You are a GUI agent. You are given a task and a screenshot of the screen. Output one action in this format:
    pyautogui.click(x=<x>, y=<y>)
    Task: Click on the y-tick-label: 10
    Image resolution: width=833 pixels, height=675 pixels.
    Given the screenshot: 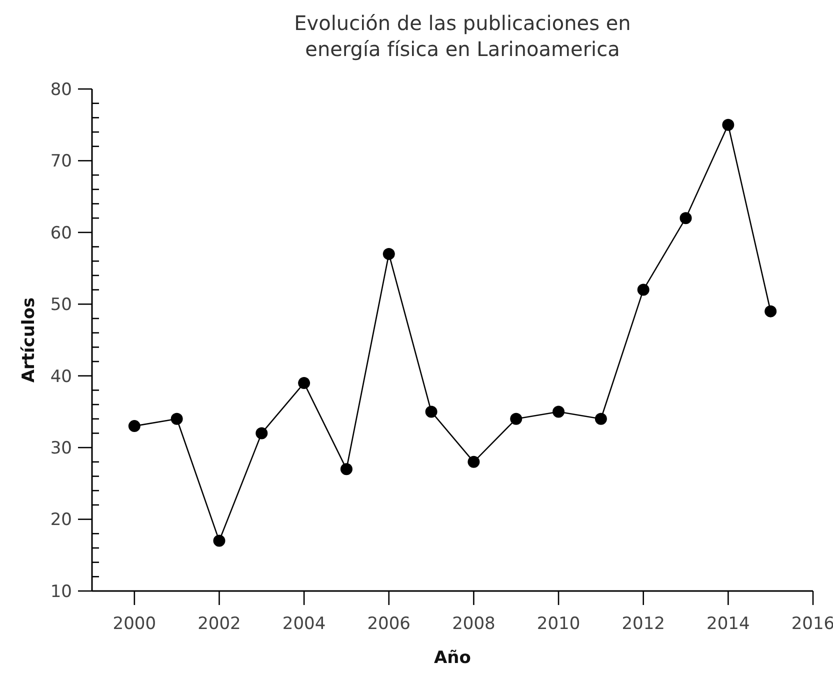 What is the action you would take?
    pyautogui.click(x=61, y=592)
    